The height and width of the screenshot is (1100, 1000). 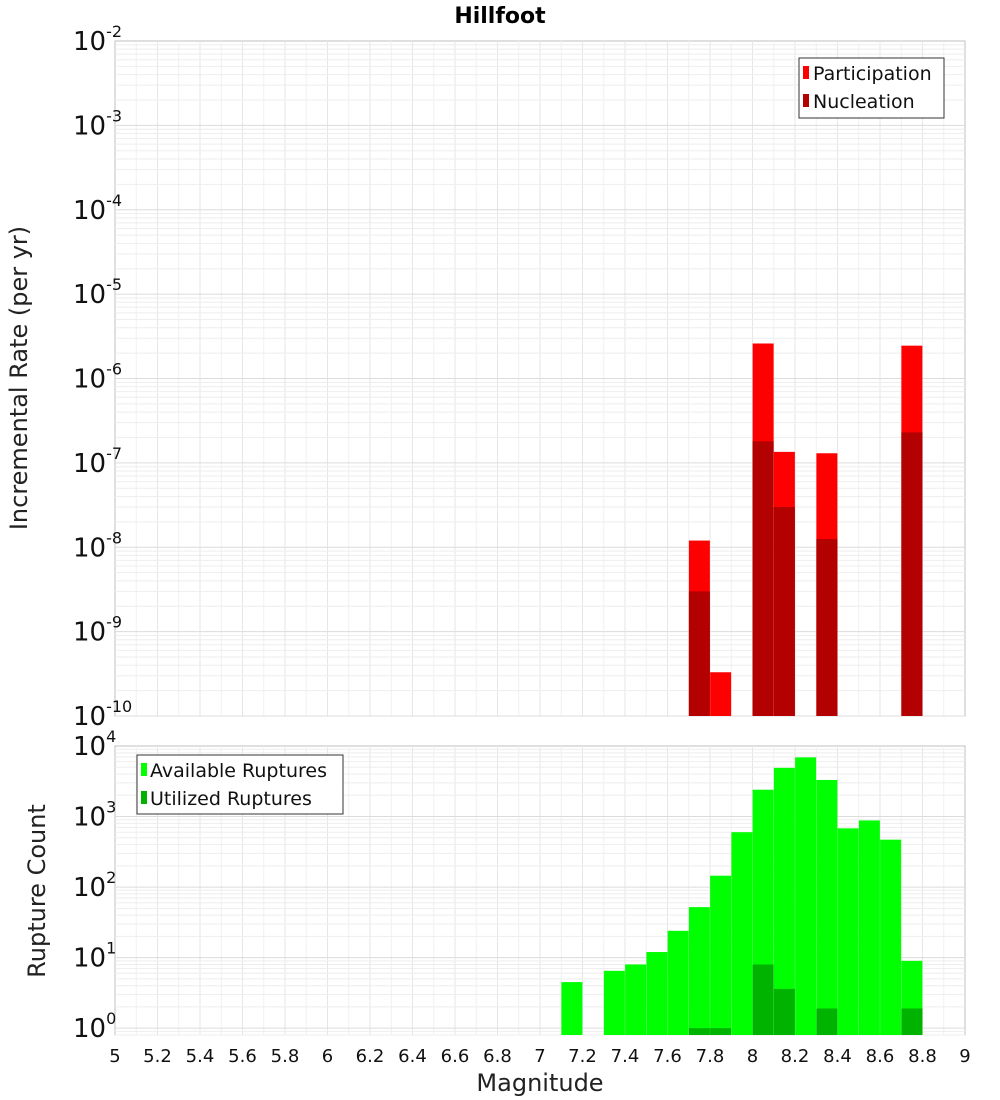 What do you see at coordinates (97, 208) in the screenshot?
I see `rate-y-tick-label: 10⁻⁴` at bounding box center [97, 208].